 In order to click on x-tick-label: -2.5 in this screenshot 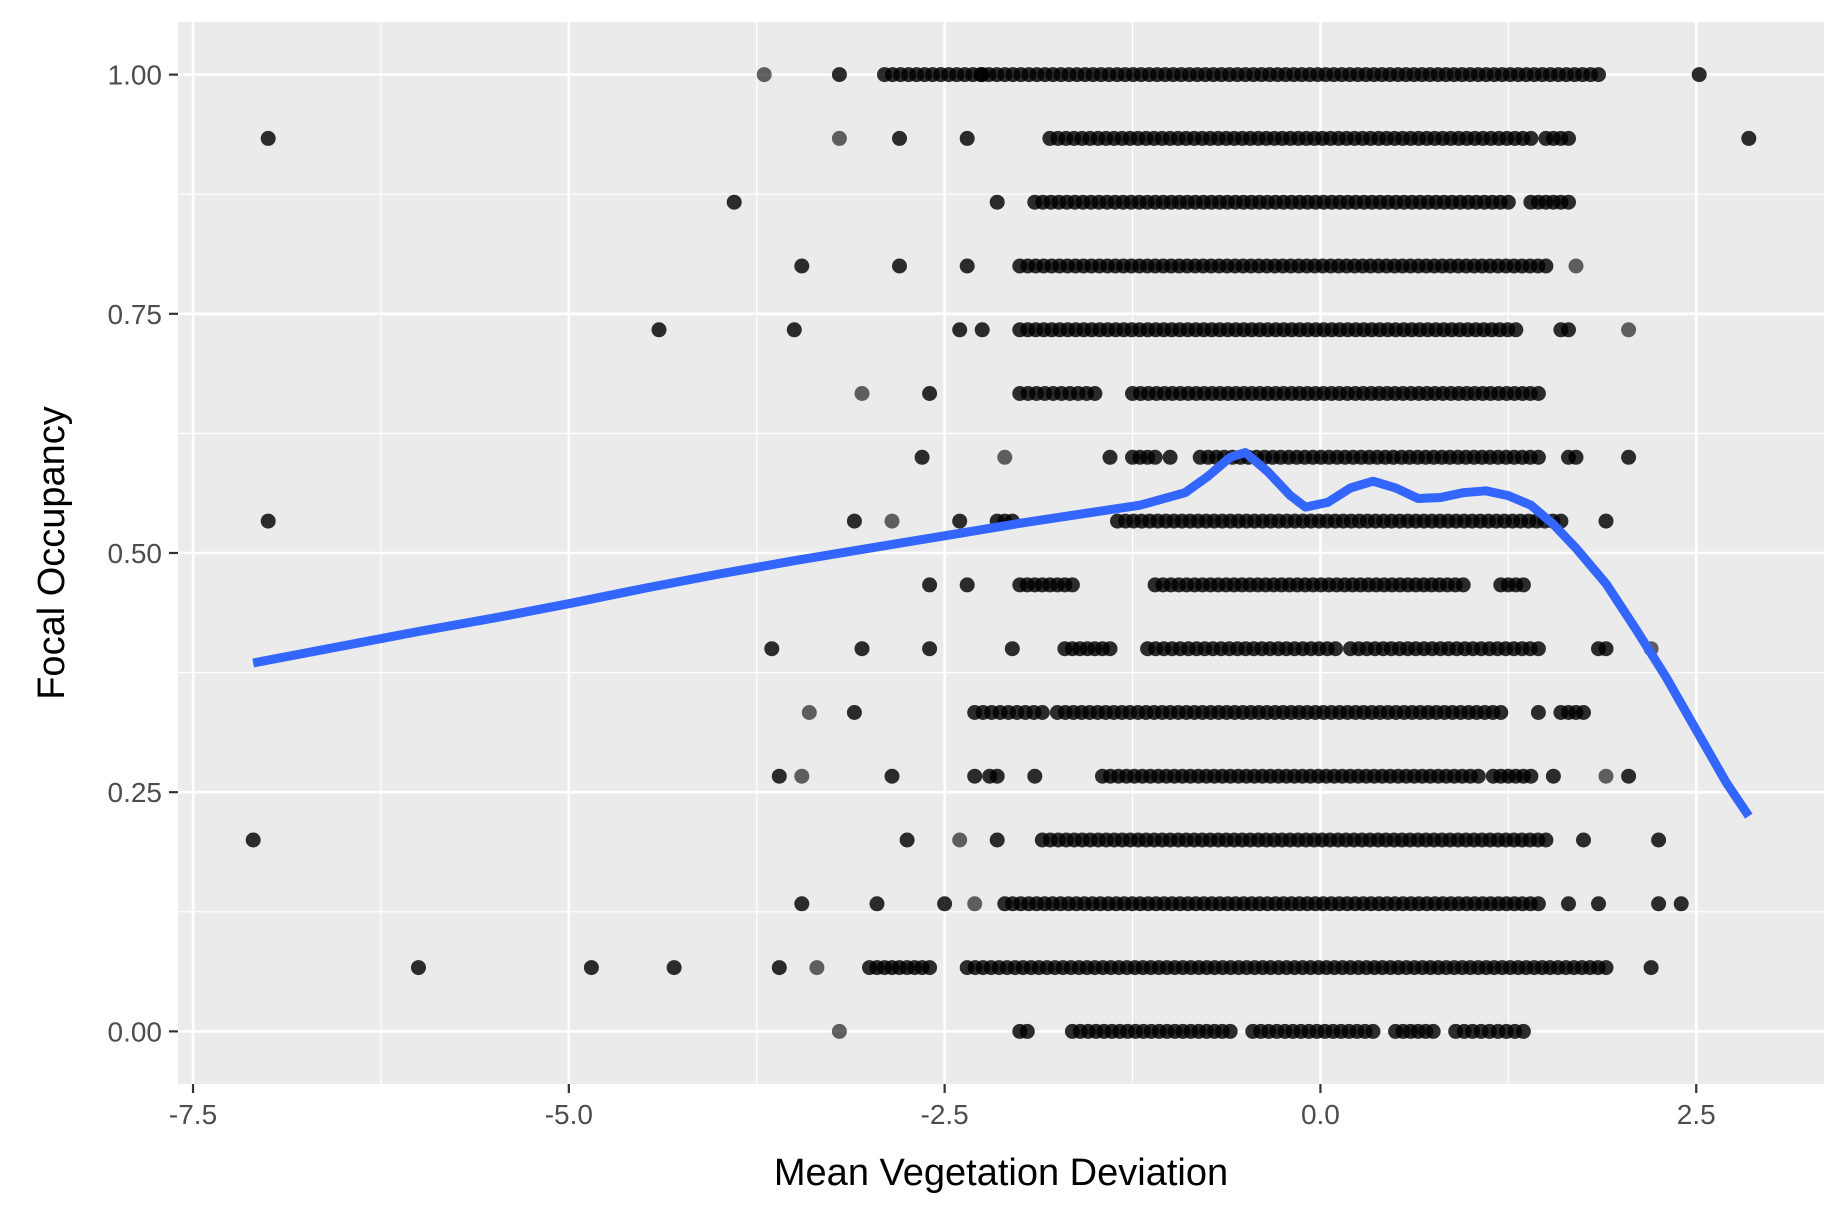, I will do `click(945, 1114)`.